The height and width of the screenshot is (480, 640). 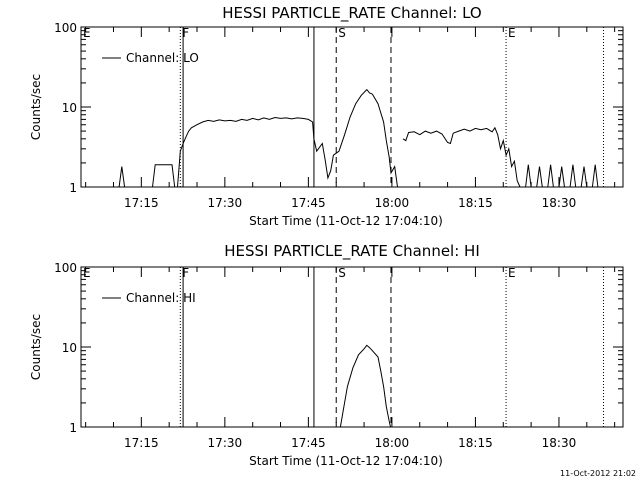 What do you see at coordinates (342, 273) in the screenshot?
I see `panel-hi-marker-label: S` at bounding box center [342, 273].